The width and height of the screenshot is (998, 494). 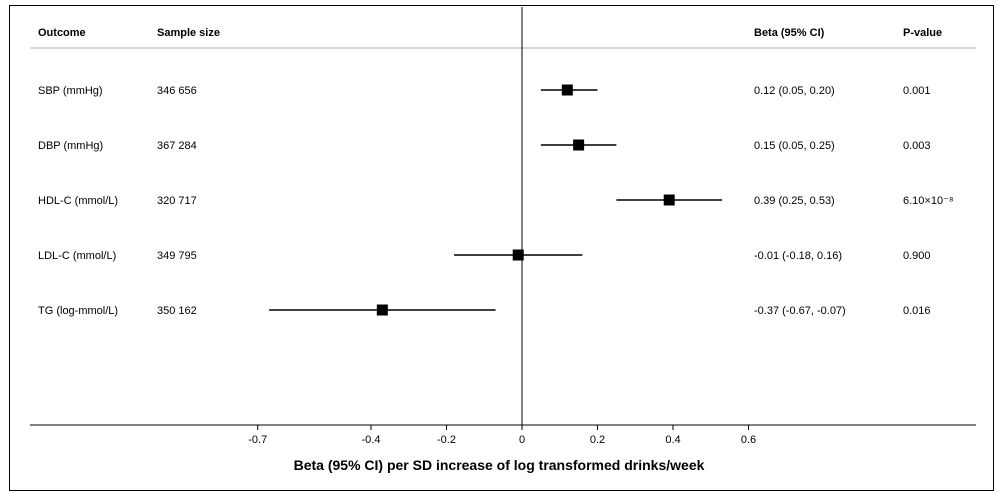 What do you see at coordinates (800, 311) in the screenshot?
I see `row-beta-ci: -0.37 (-0.67, -0.07)` at bounding box center [800, 311].